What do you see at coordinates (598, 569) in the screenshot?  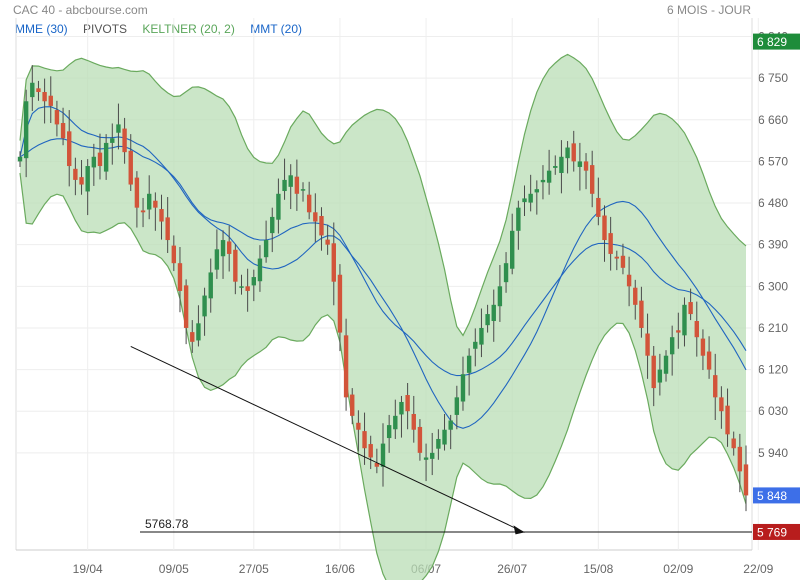 I see `x-tick-label: 15/08` at bounding box center [598, 569].